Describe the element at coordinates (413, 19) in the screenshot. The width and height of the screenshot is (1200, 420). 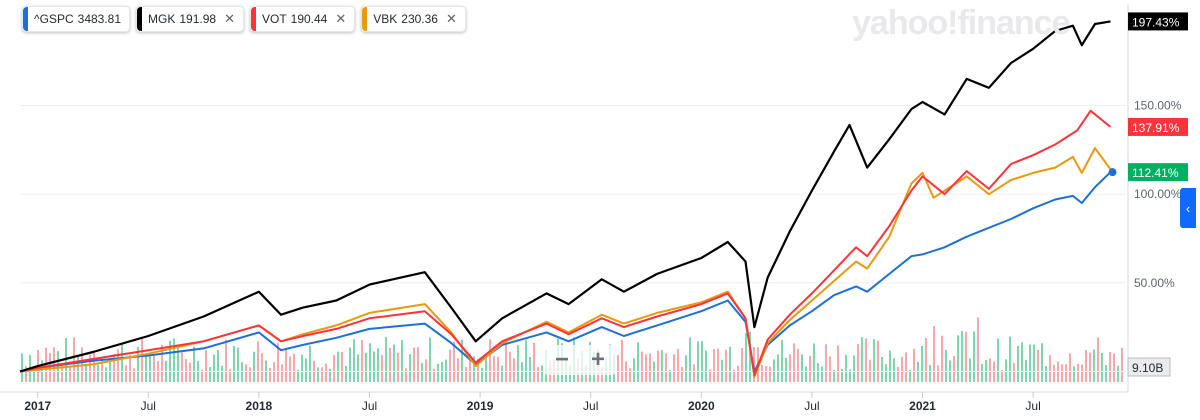
I see `legend-chip-vbk: VBK 230.36 ✕` at that location.